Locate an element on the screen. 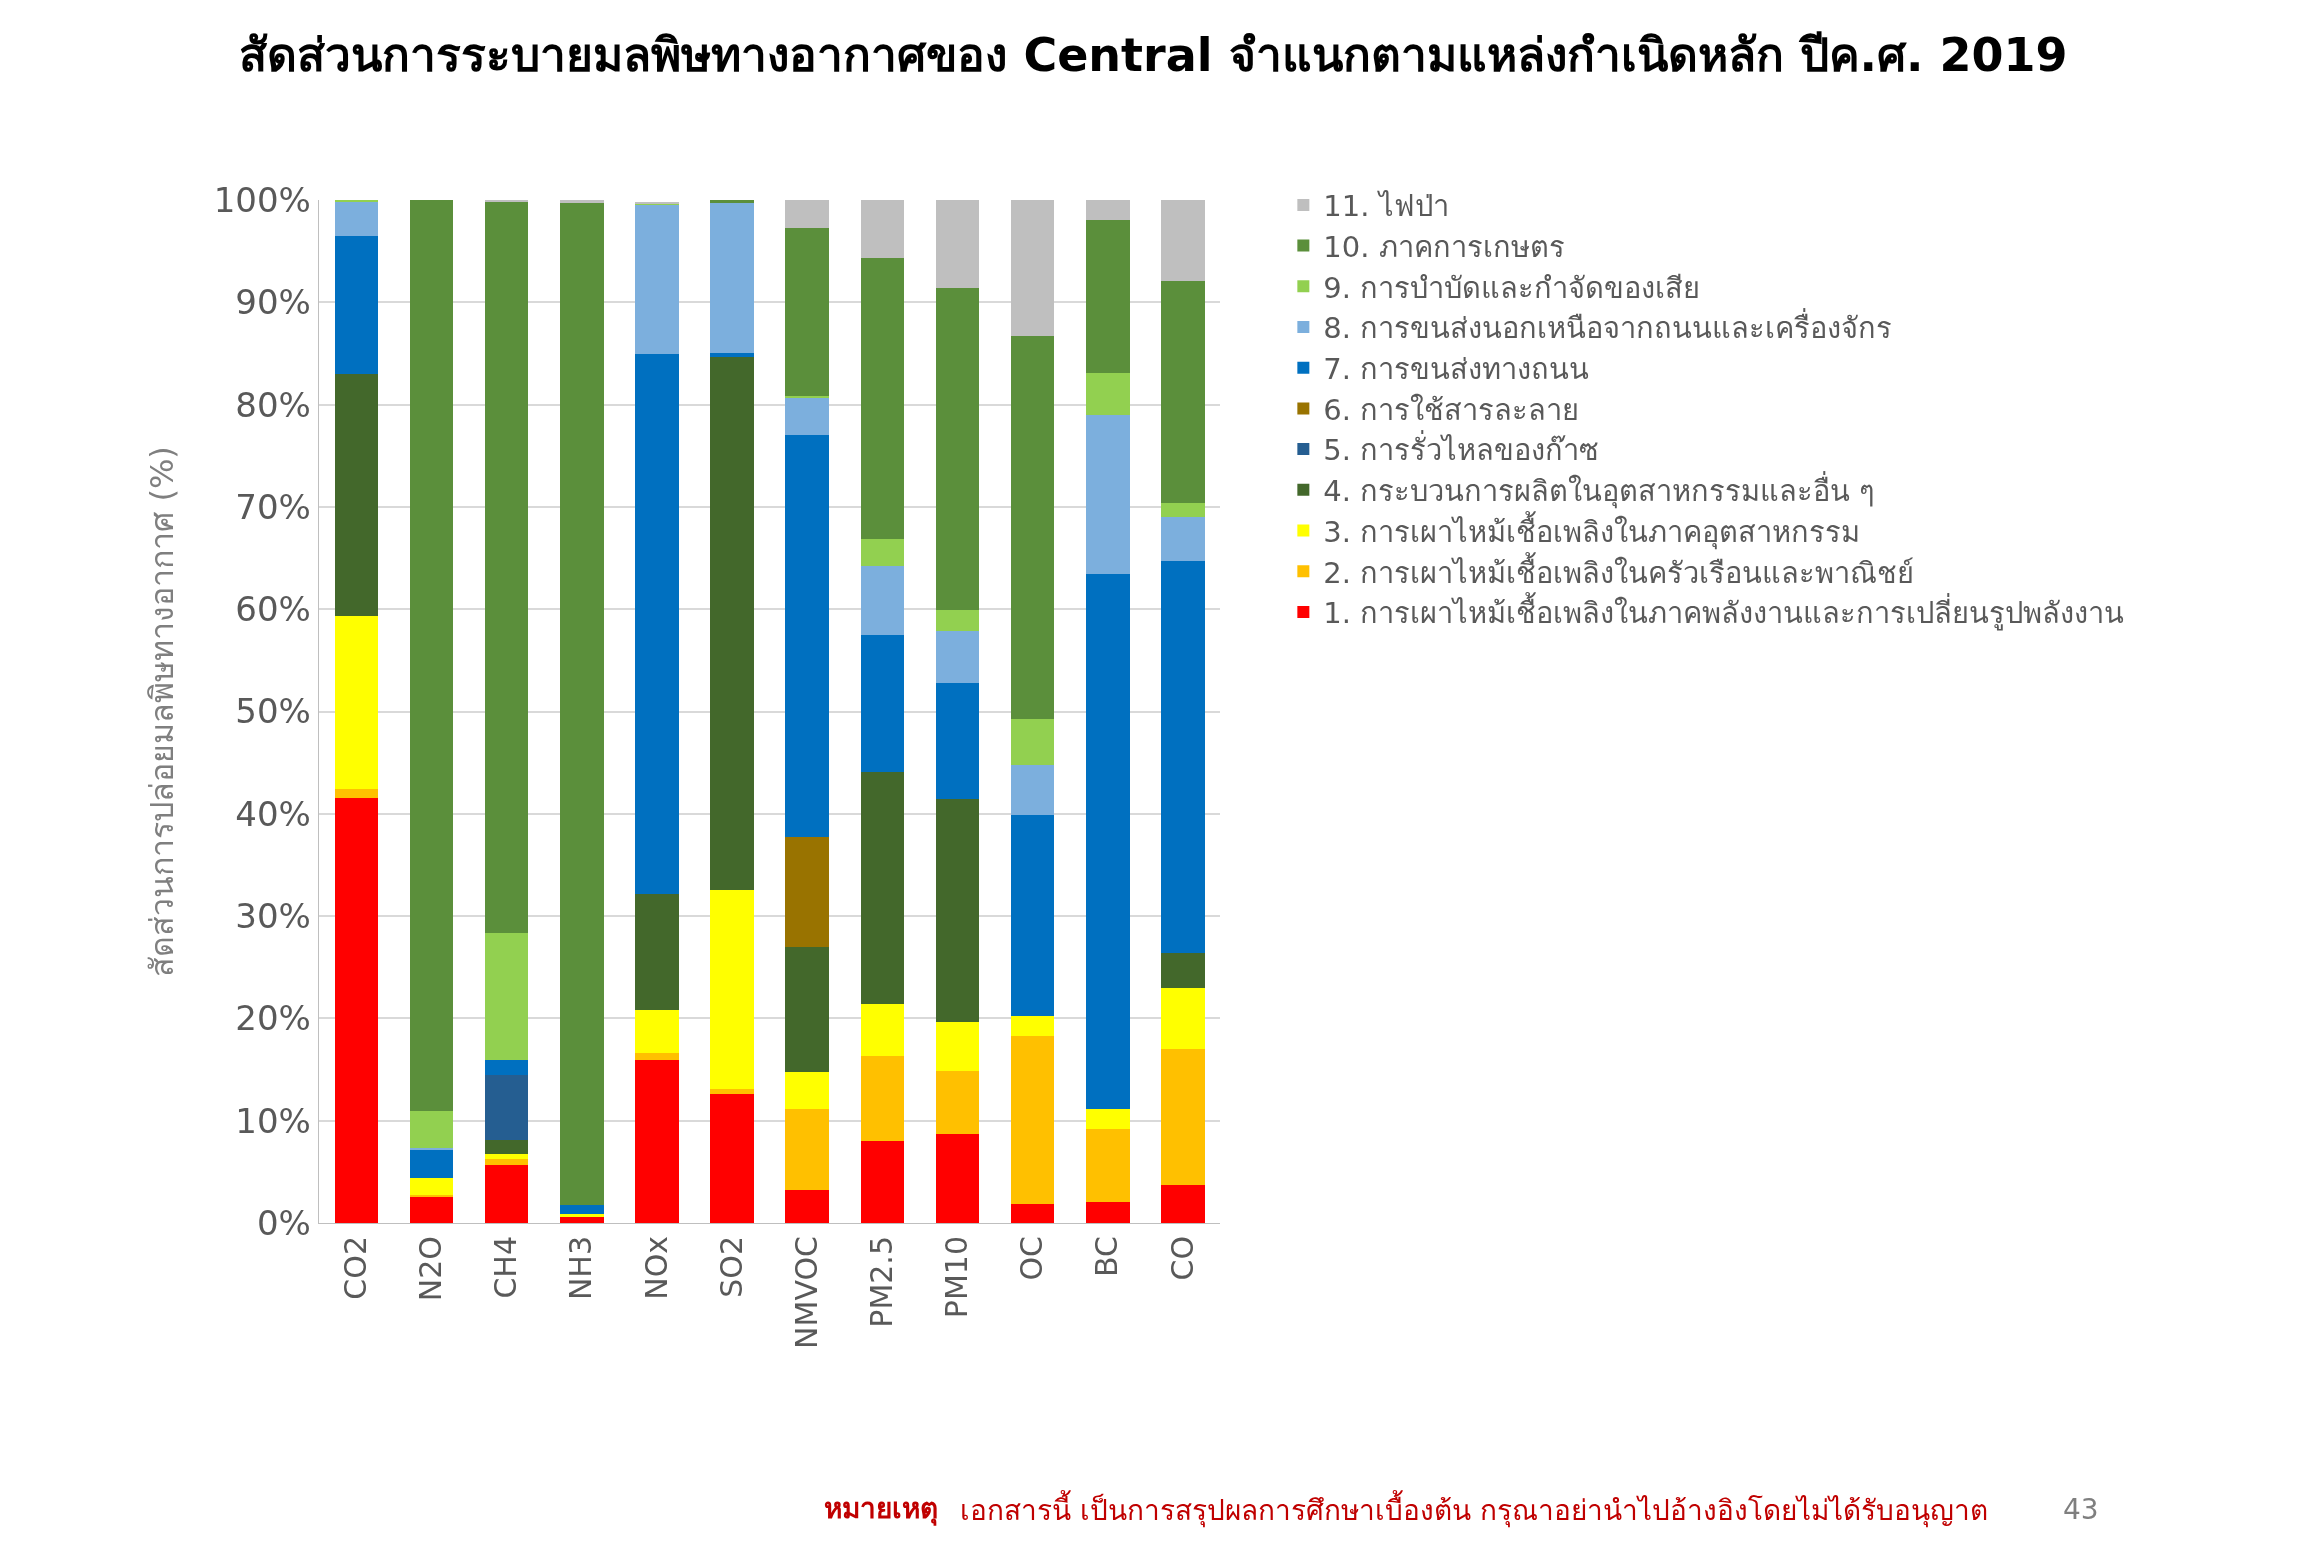  y-tick-label: 100% is located at coordinates (262, 199).